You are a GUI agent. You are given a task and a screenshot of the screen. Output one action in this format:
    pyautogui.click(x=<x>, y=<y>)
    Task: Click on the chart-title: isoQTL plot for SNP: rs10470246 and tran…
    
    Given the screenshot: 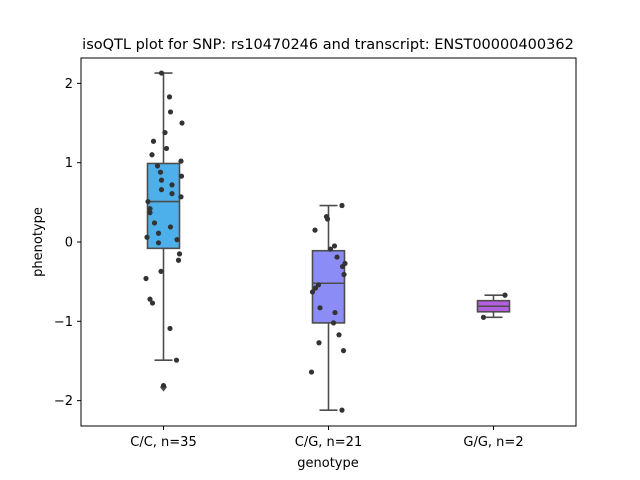 What is the action you would take?
    pyautogui.click(x=328, y=45)
    